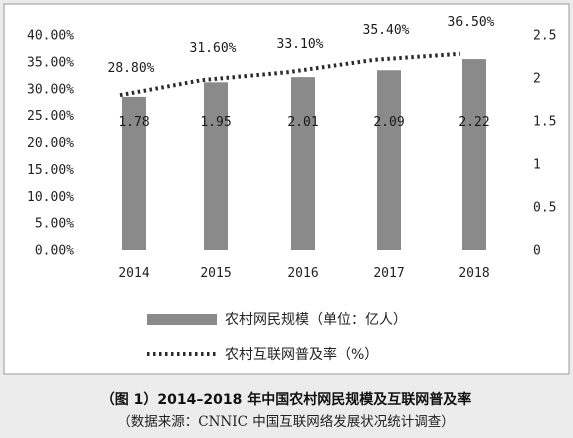 The image size is (573, 438). What do you see at coordinates (50, 116) in the screenshot?
I see `y-left-tick-label: 25.00%` at bounding box center [50, 116].